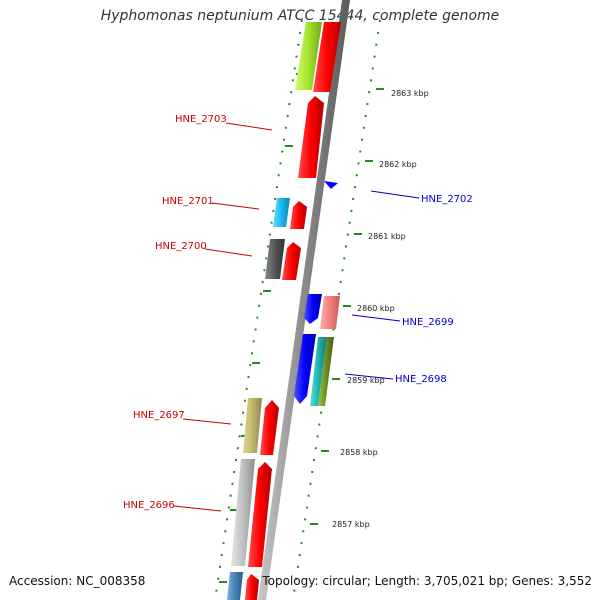 This screenshot has height=600, width=600. I want to click on tick-border-right, so click(336, 309).